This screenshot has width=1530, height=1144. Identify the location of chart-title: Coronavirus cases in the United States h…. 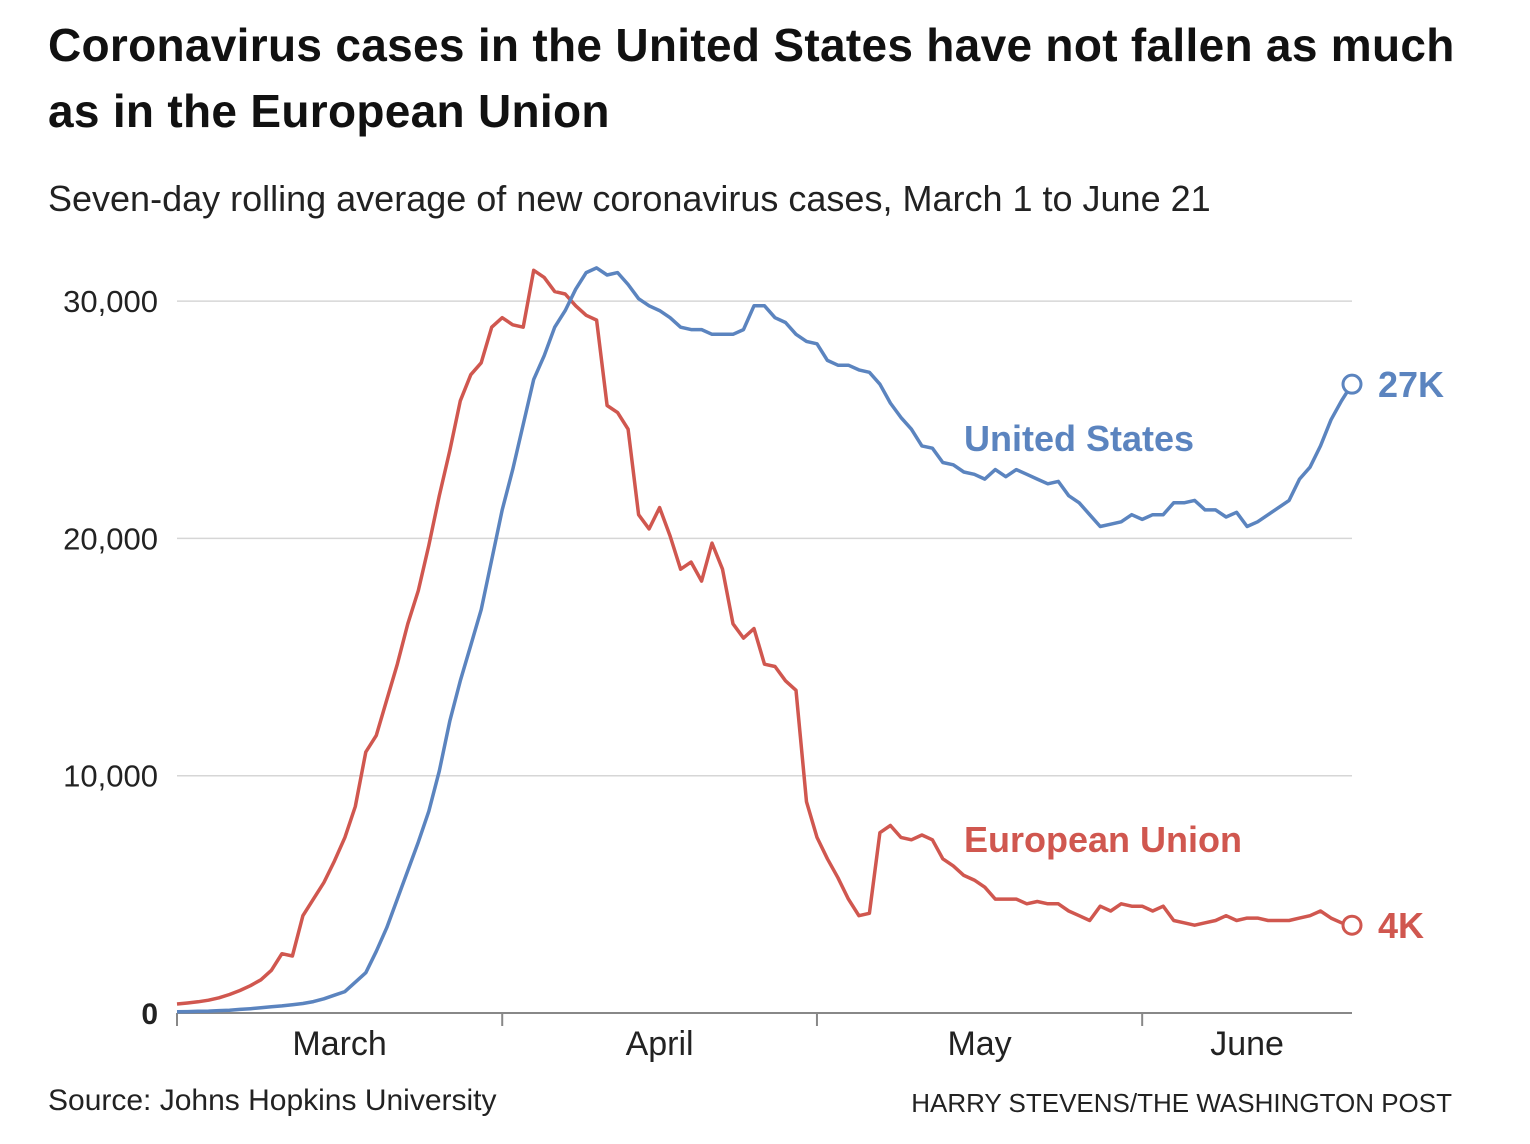
(751, 78).